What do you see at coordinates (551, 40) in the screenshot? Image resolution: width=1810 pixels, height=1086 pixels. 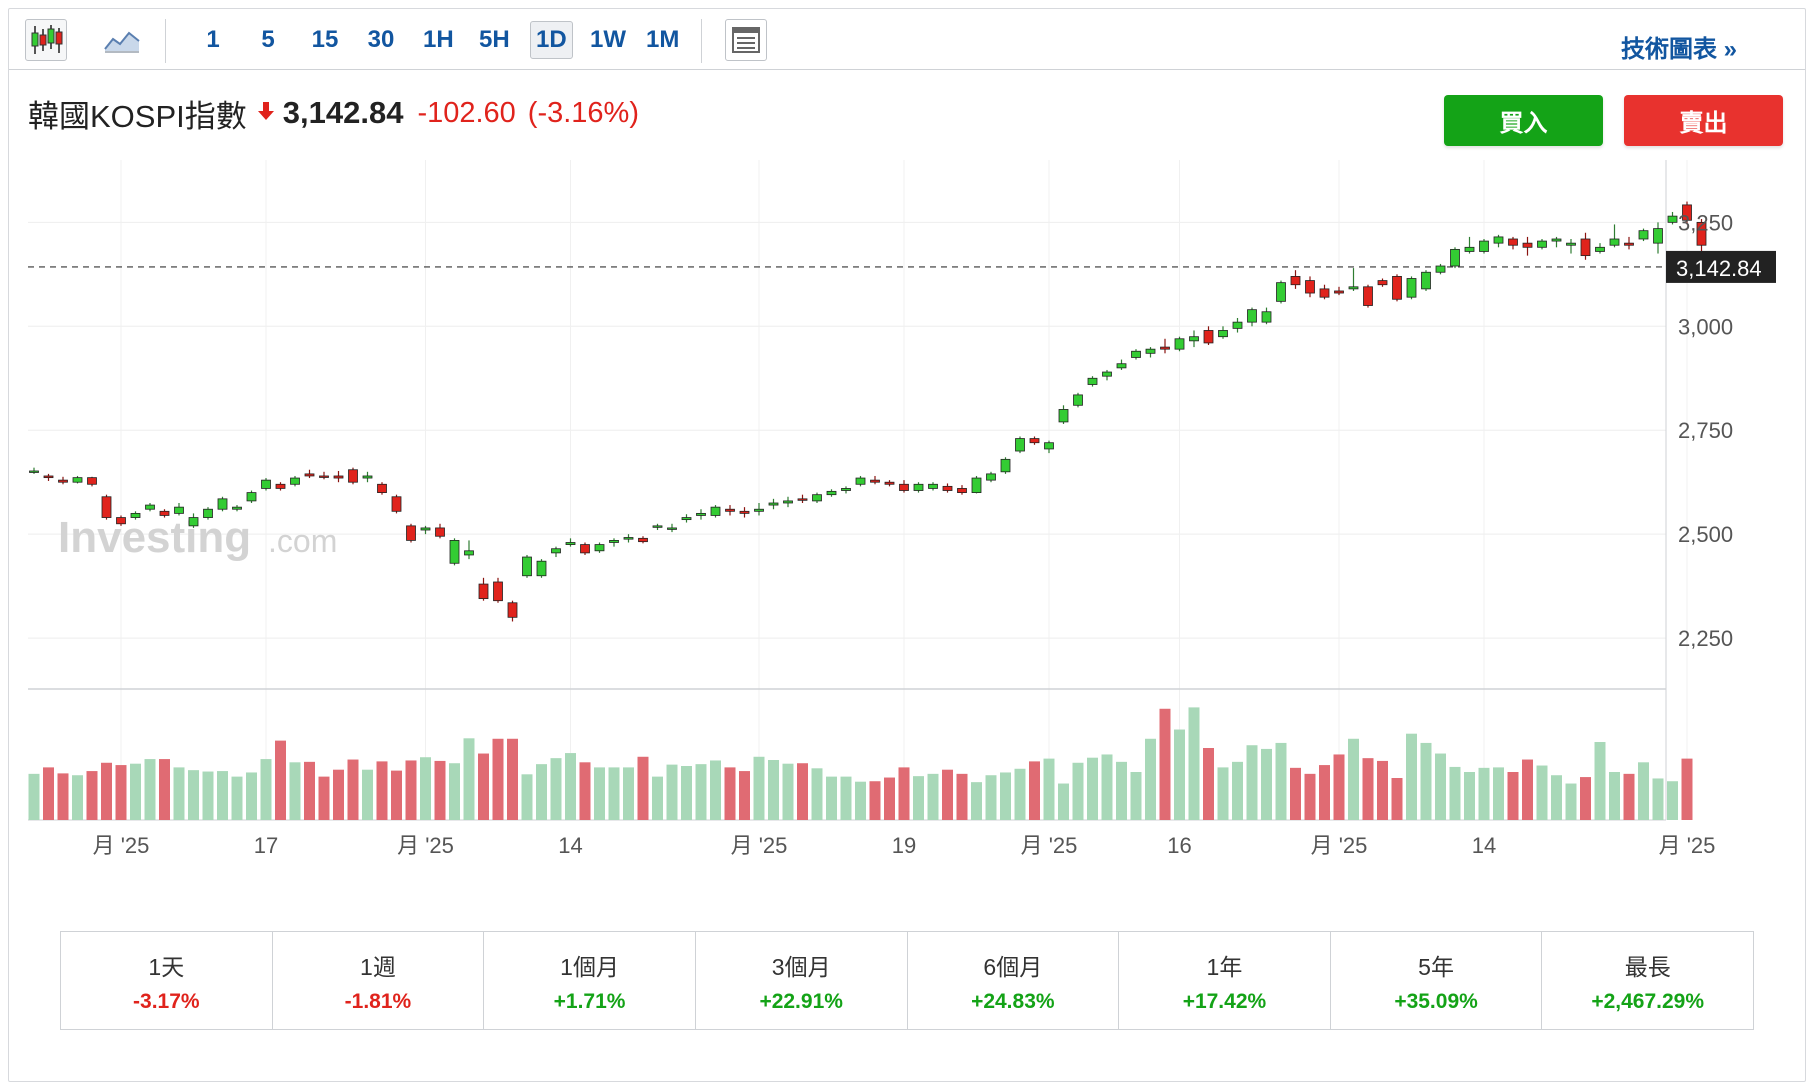 I see `timeframe-1d: 1D` at bounding box center [551, 40].